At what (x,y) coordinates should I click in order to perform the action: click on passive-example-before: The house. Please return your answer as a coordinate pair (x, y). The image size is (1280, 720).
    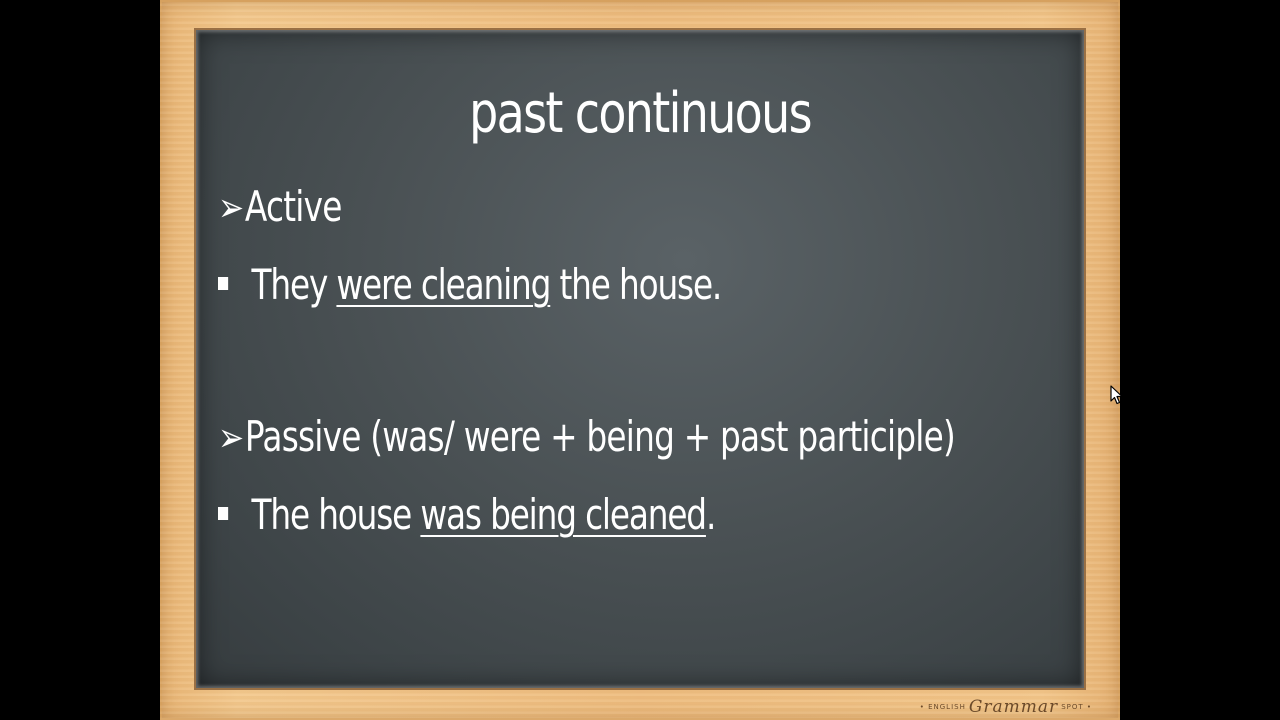
    Looking at the image, I should click on (336, 514).